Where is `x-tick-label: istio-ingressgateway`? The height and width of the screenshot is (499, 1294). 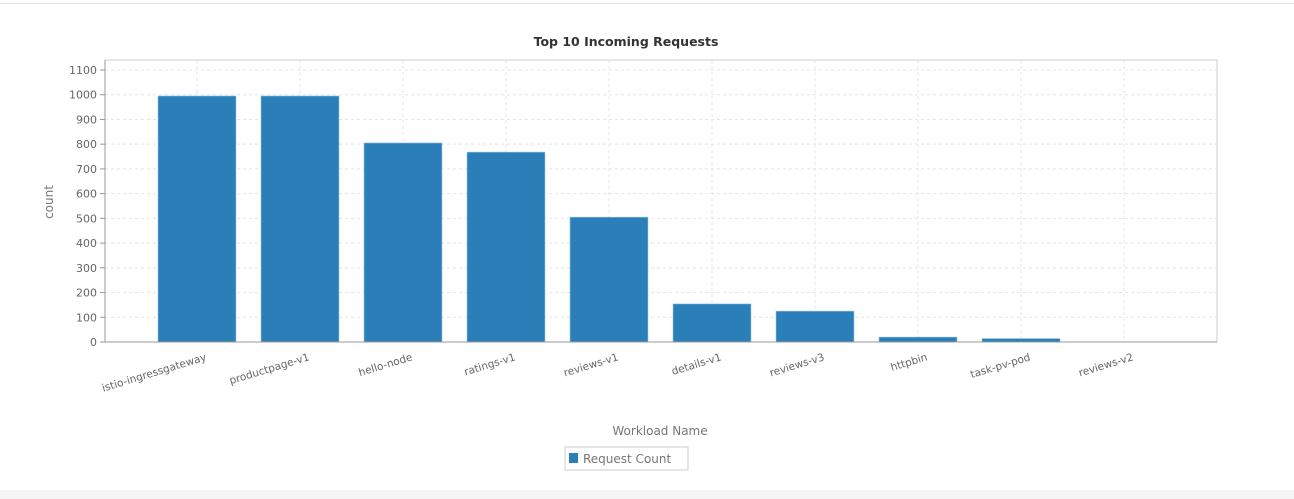
x-tick-label: istio-ingressgateway is located at coordinates (154, 372).